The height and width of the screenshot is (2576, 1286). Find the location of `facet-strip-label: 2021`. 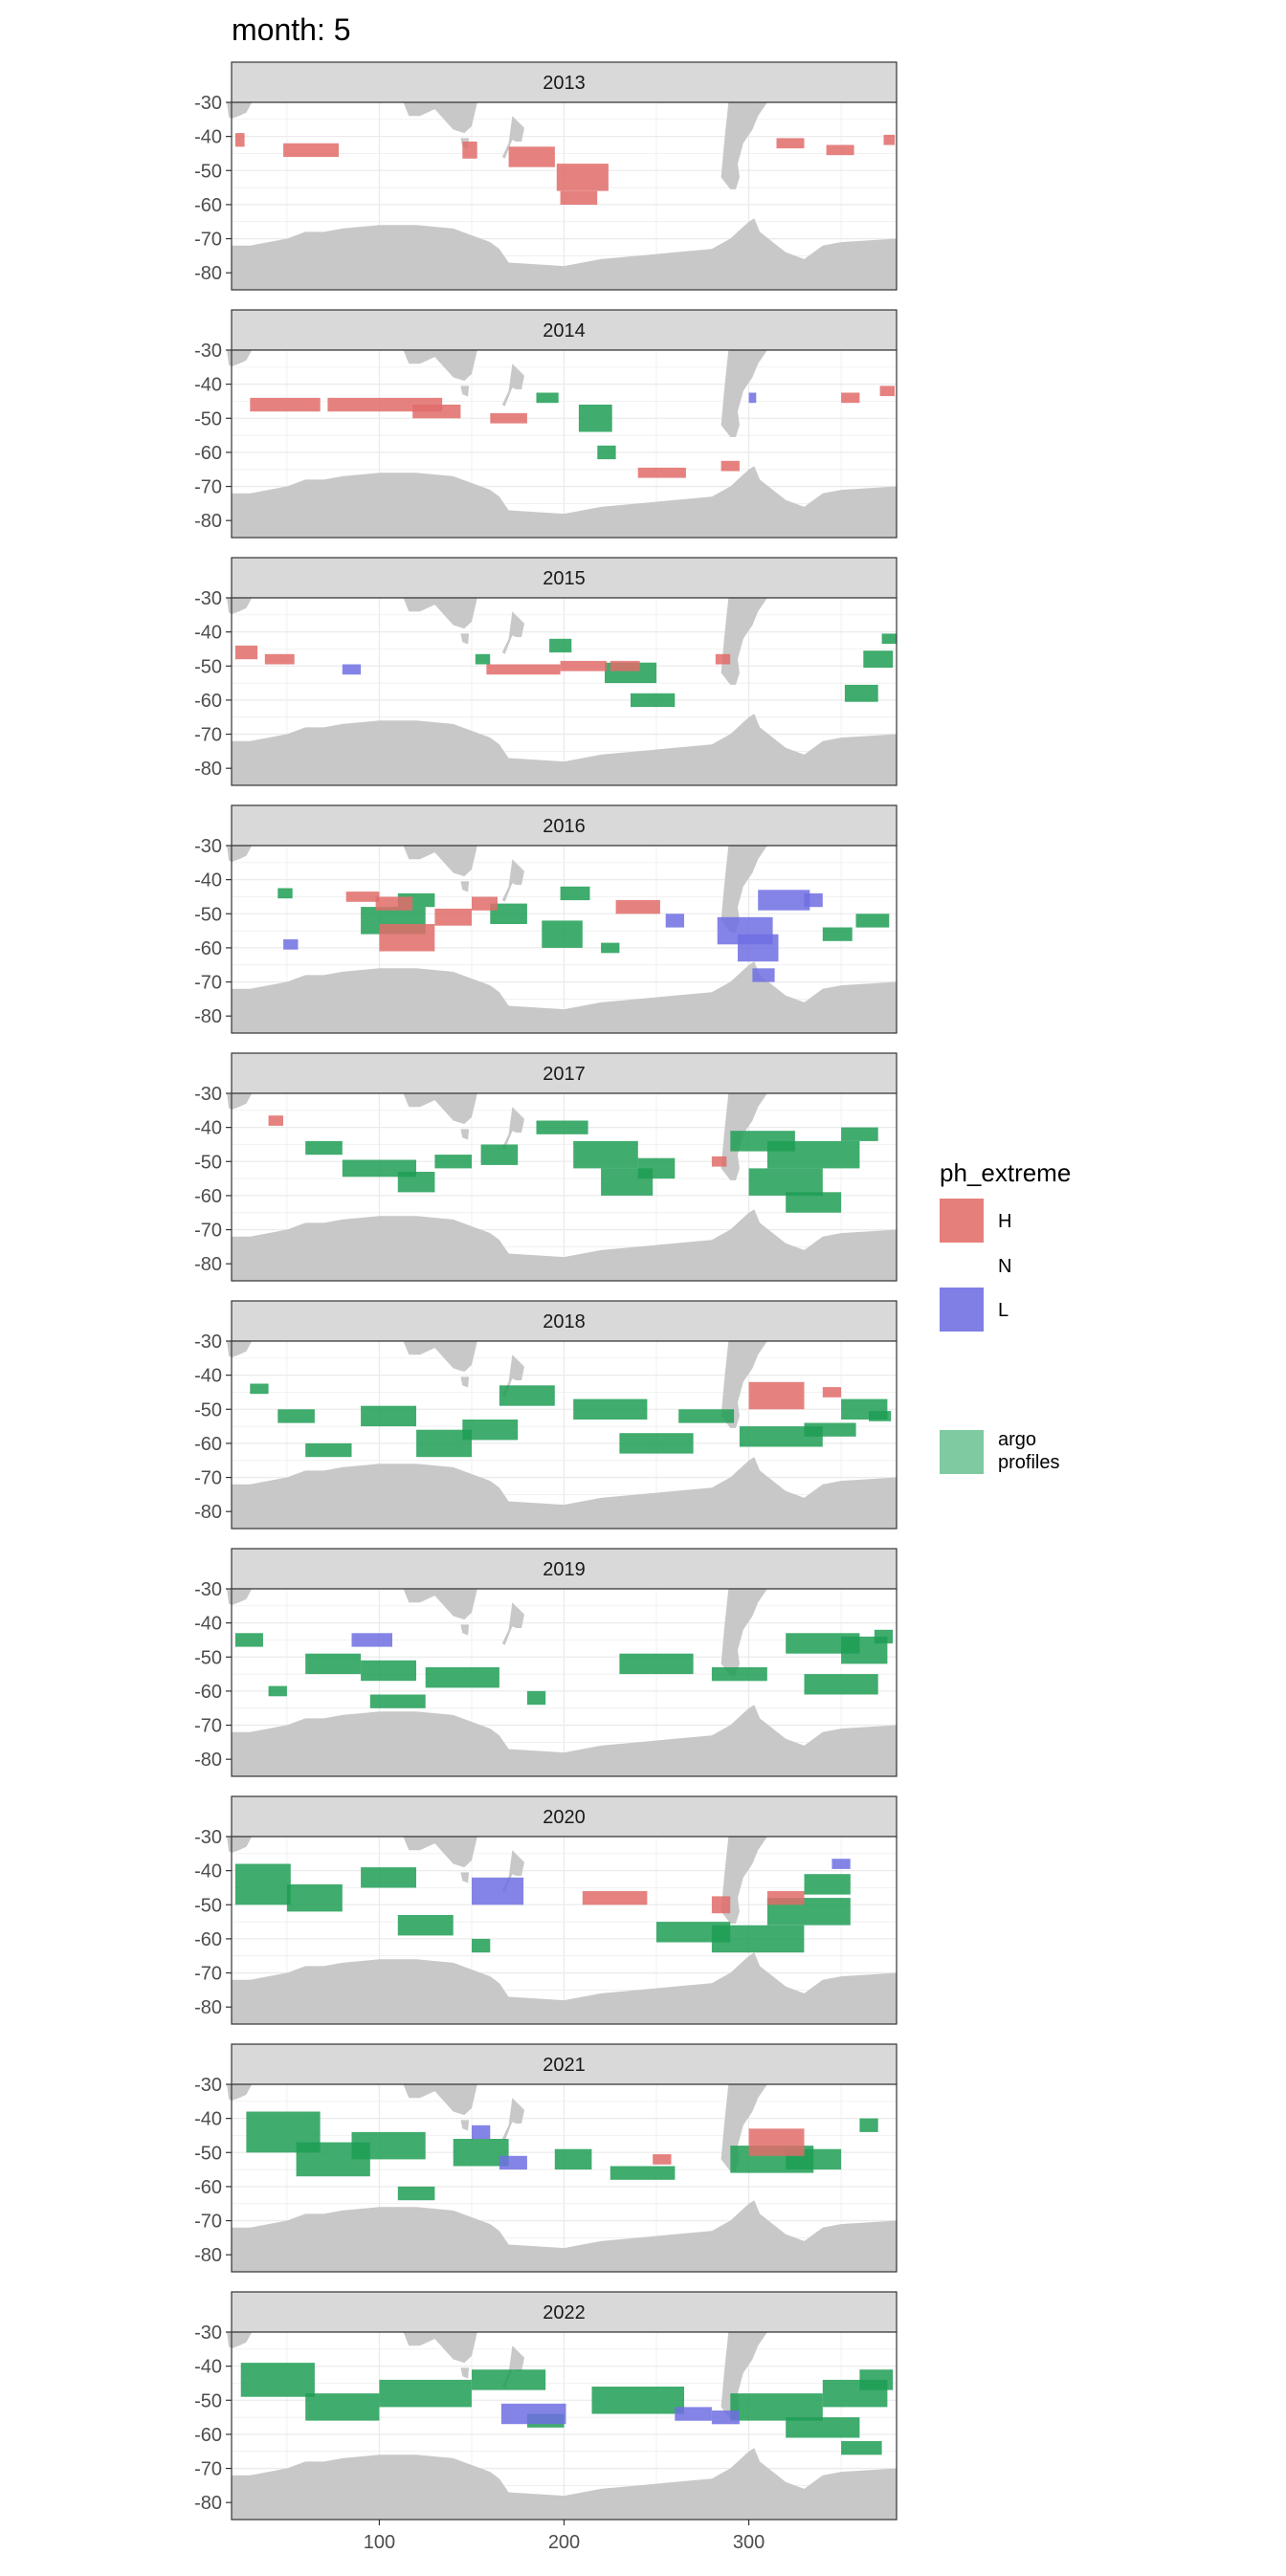

facet-strip-label: 2021 is located at coordinates (565, 2065).